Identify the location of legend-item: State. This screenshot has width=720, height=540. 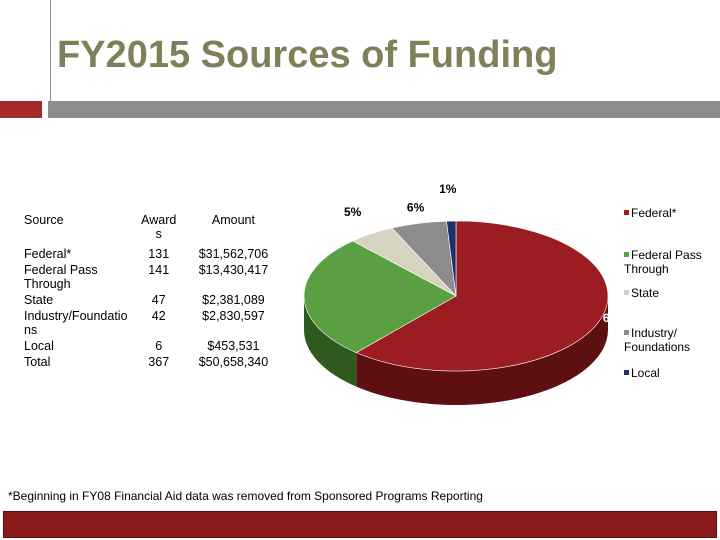
(641, 293).